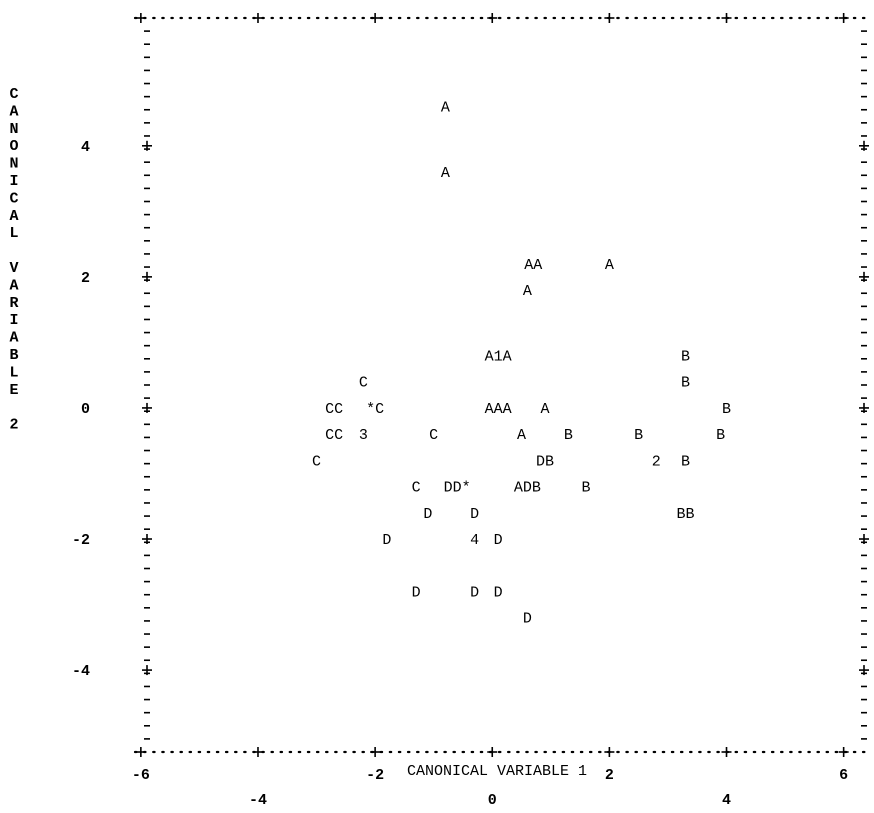 The image size is (874, 813). What do you see at coordinates (498, 357) in the screenshot?
I see `data-point: A1A` at bounding box center [498, 357].